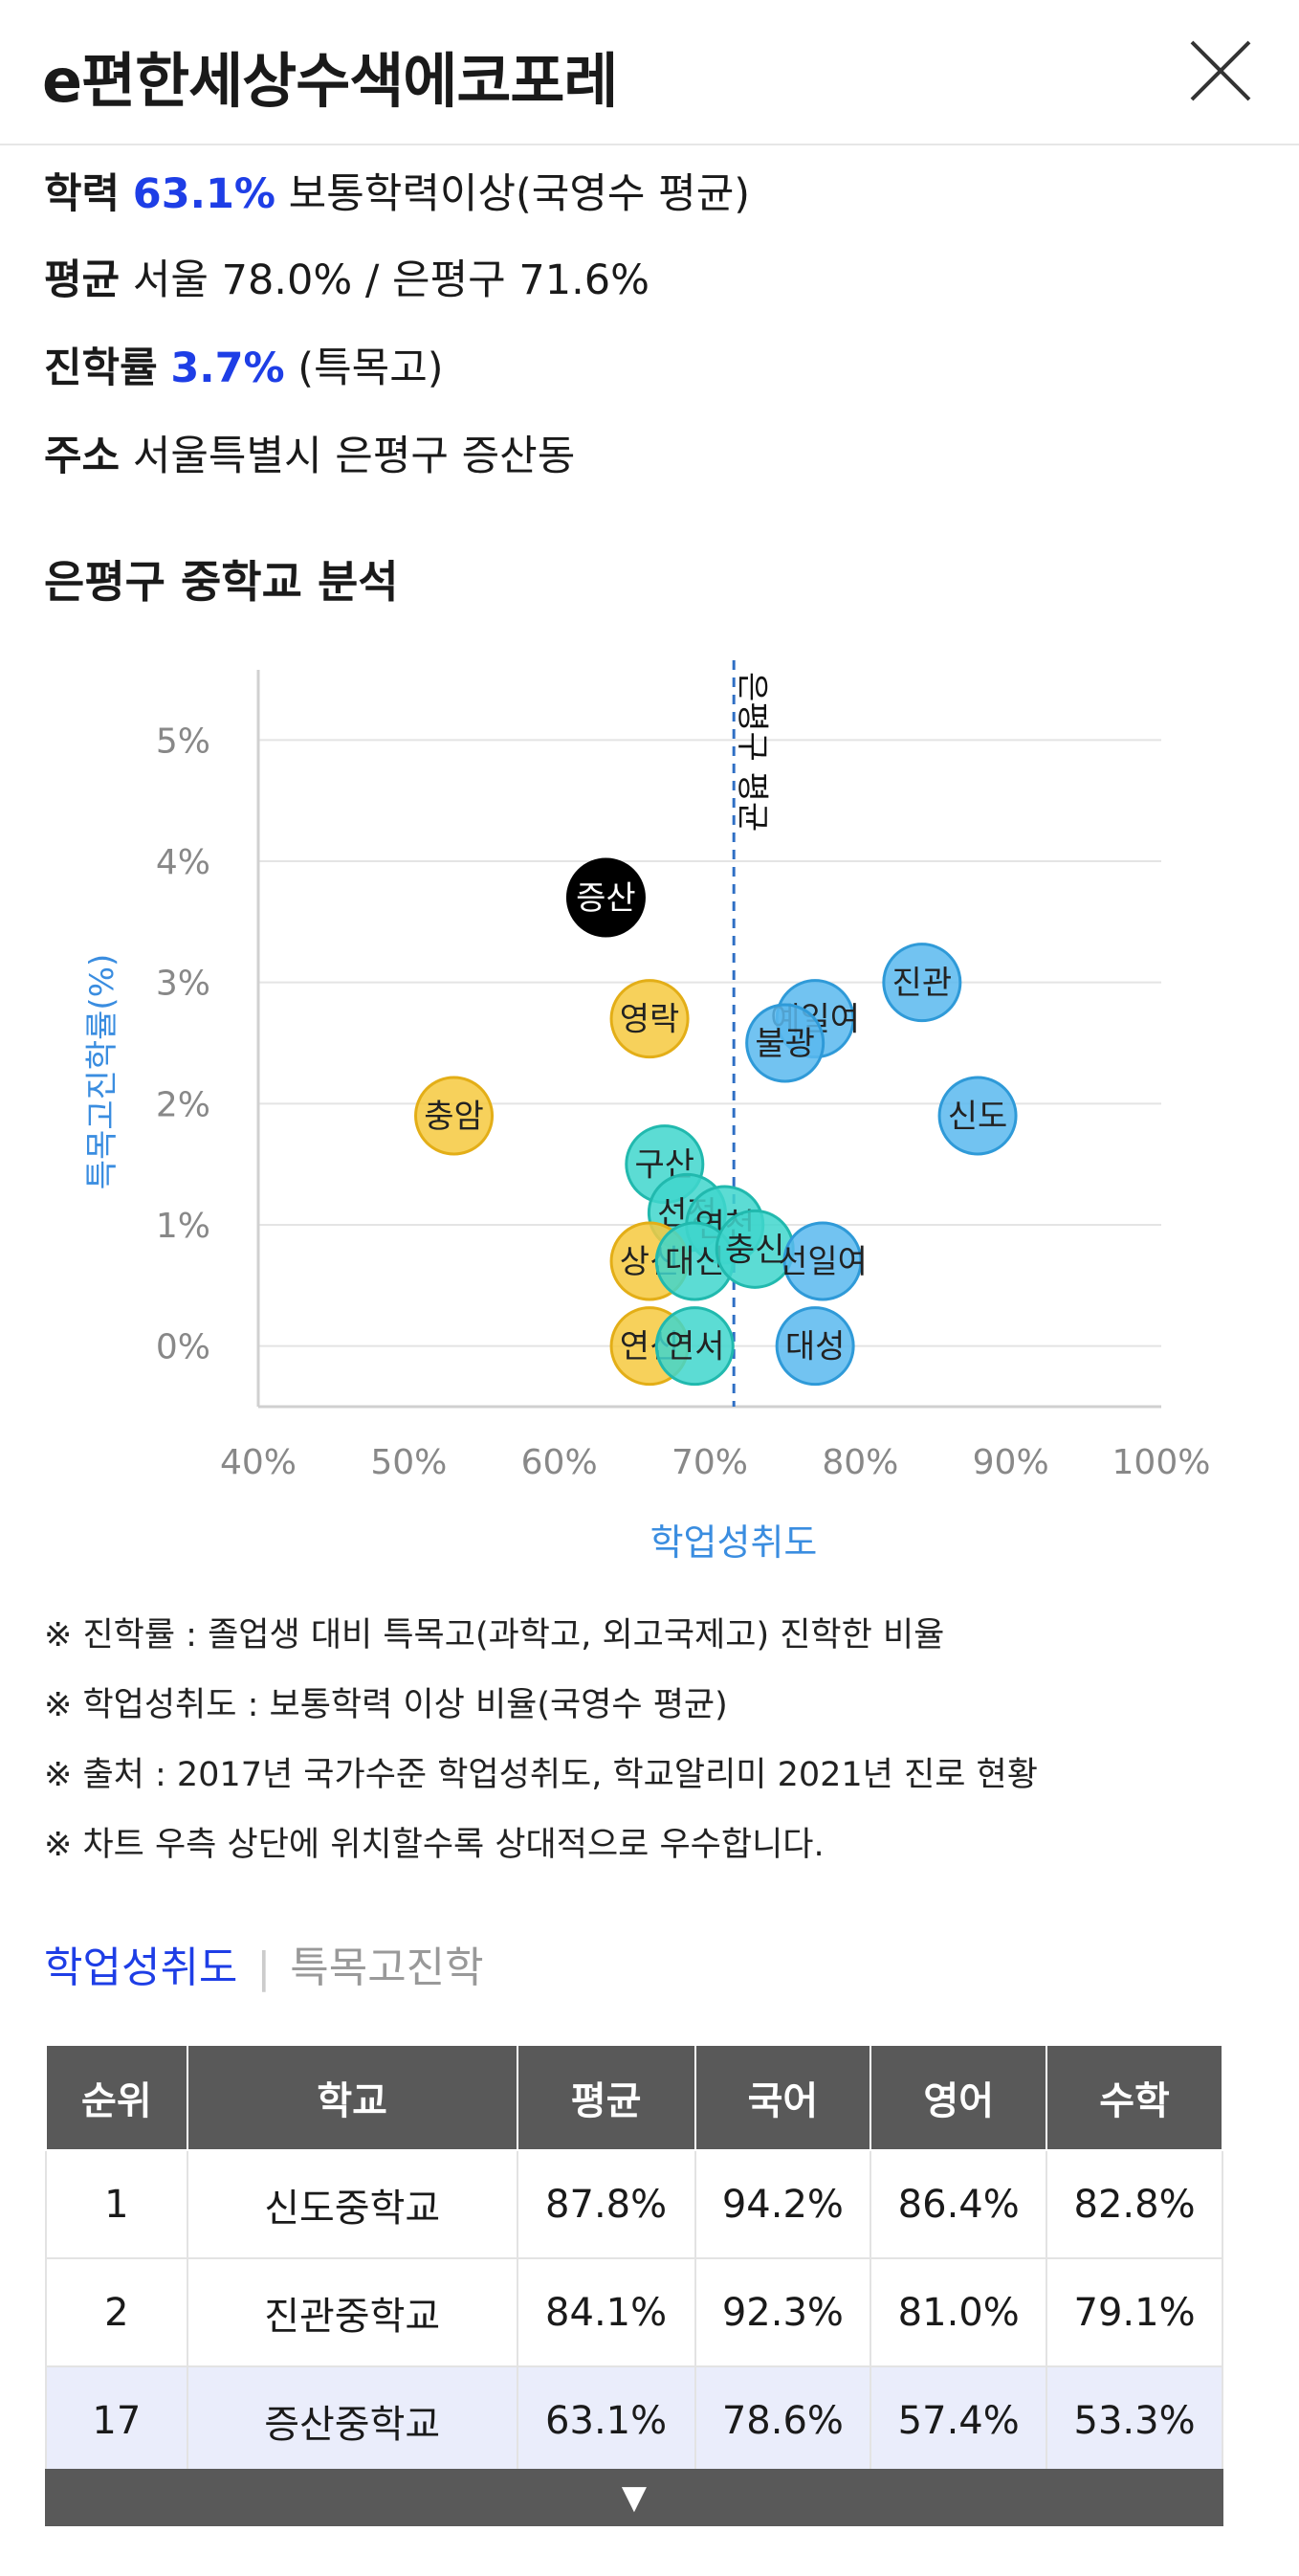 The height and width of the screenshot is (2576, 1299). Describe the element at coordinates (1162, 1462) in the screenshot. I see `x-tick-label: 100%` at that location.